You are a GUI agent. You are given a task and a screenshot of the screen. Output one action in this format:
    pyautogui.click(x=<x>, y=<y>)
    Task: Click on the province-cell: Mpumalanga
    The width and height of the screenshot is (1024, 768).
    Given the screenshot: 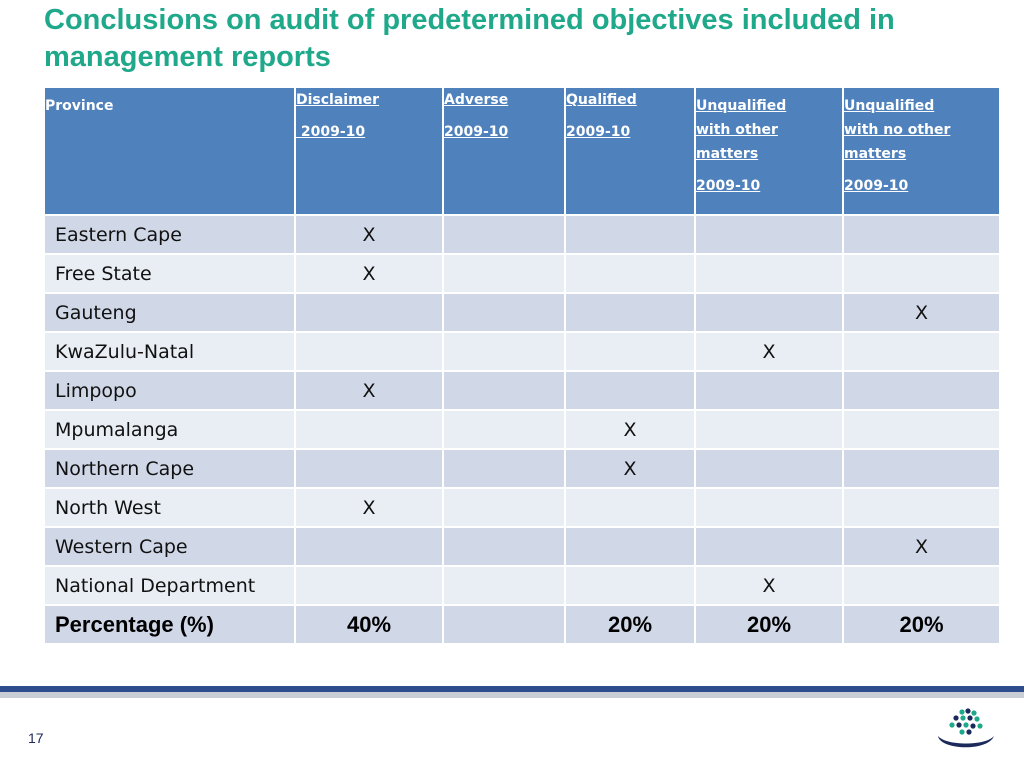 What is the action you would take?
    pyautogui.click(x=169, y=429)
    